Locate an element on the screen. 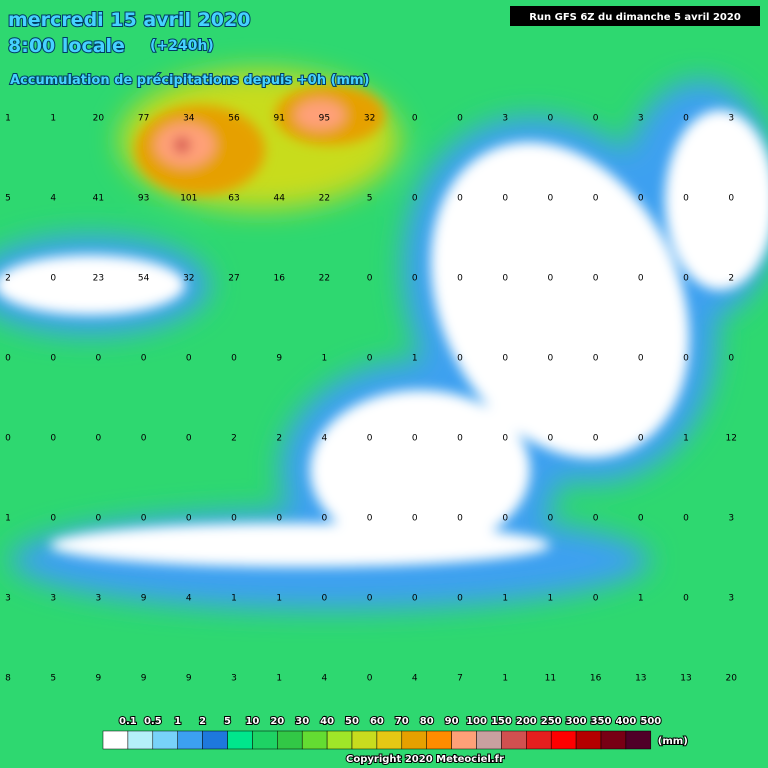 The width and height of the screenshot is (768, 768). run-box is located at coordinates (635, 16).